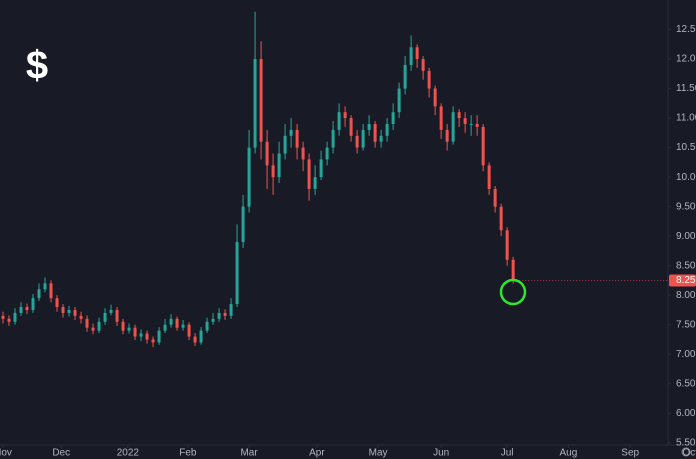 The image size is (696, 459). Describe the element at coordinates (686, 177) in the screenshot. I see `y-tick-label: 10.00` at that location.